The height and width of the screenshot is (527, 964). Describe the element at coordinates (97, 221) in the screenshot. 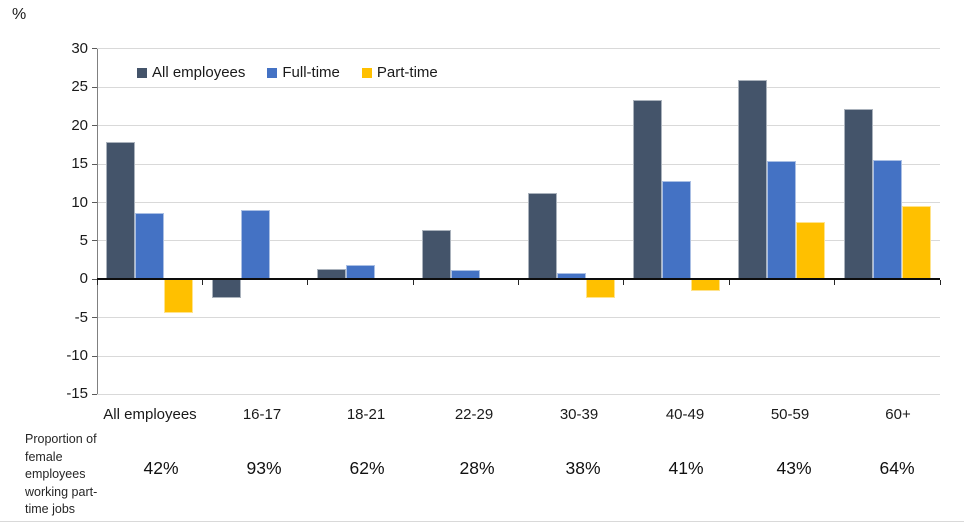

I see `y-axis-line` at that location.